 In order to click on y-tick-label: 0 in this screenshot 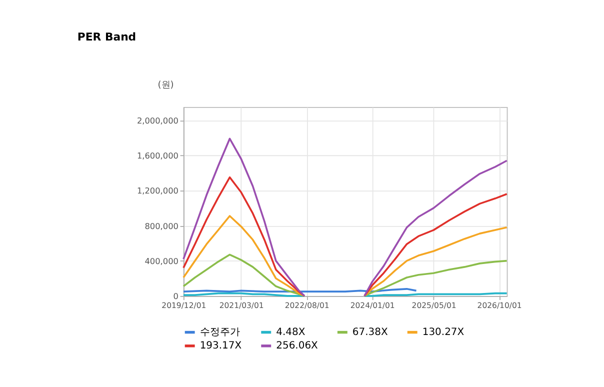, I will do `click(175, 296)`.